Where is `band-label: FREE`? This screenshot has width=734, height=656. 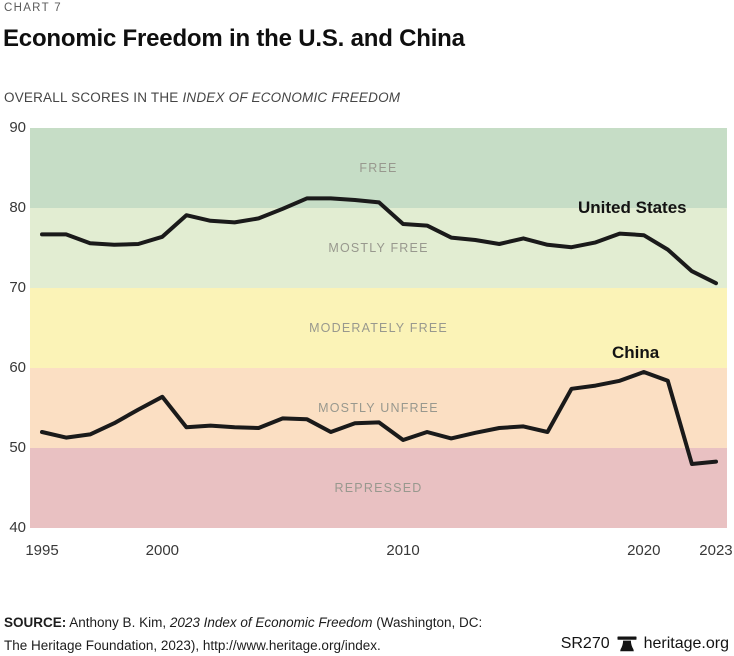 band-label: FREE is located at coordinates (378, 168).